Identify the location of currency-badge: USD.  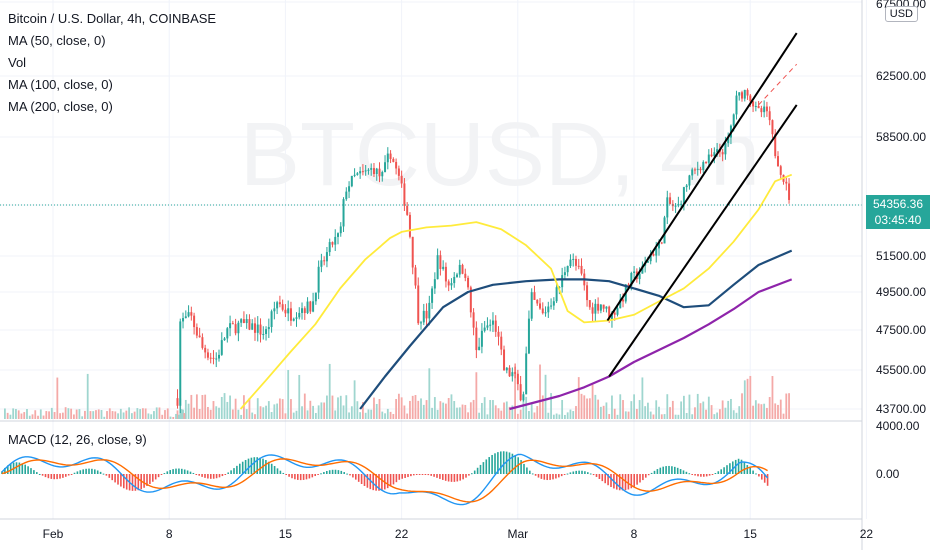
(901, 14).